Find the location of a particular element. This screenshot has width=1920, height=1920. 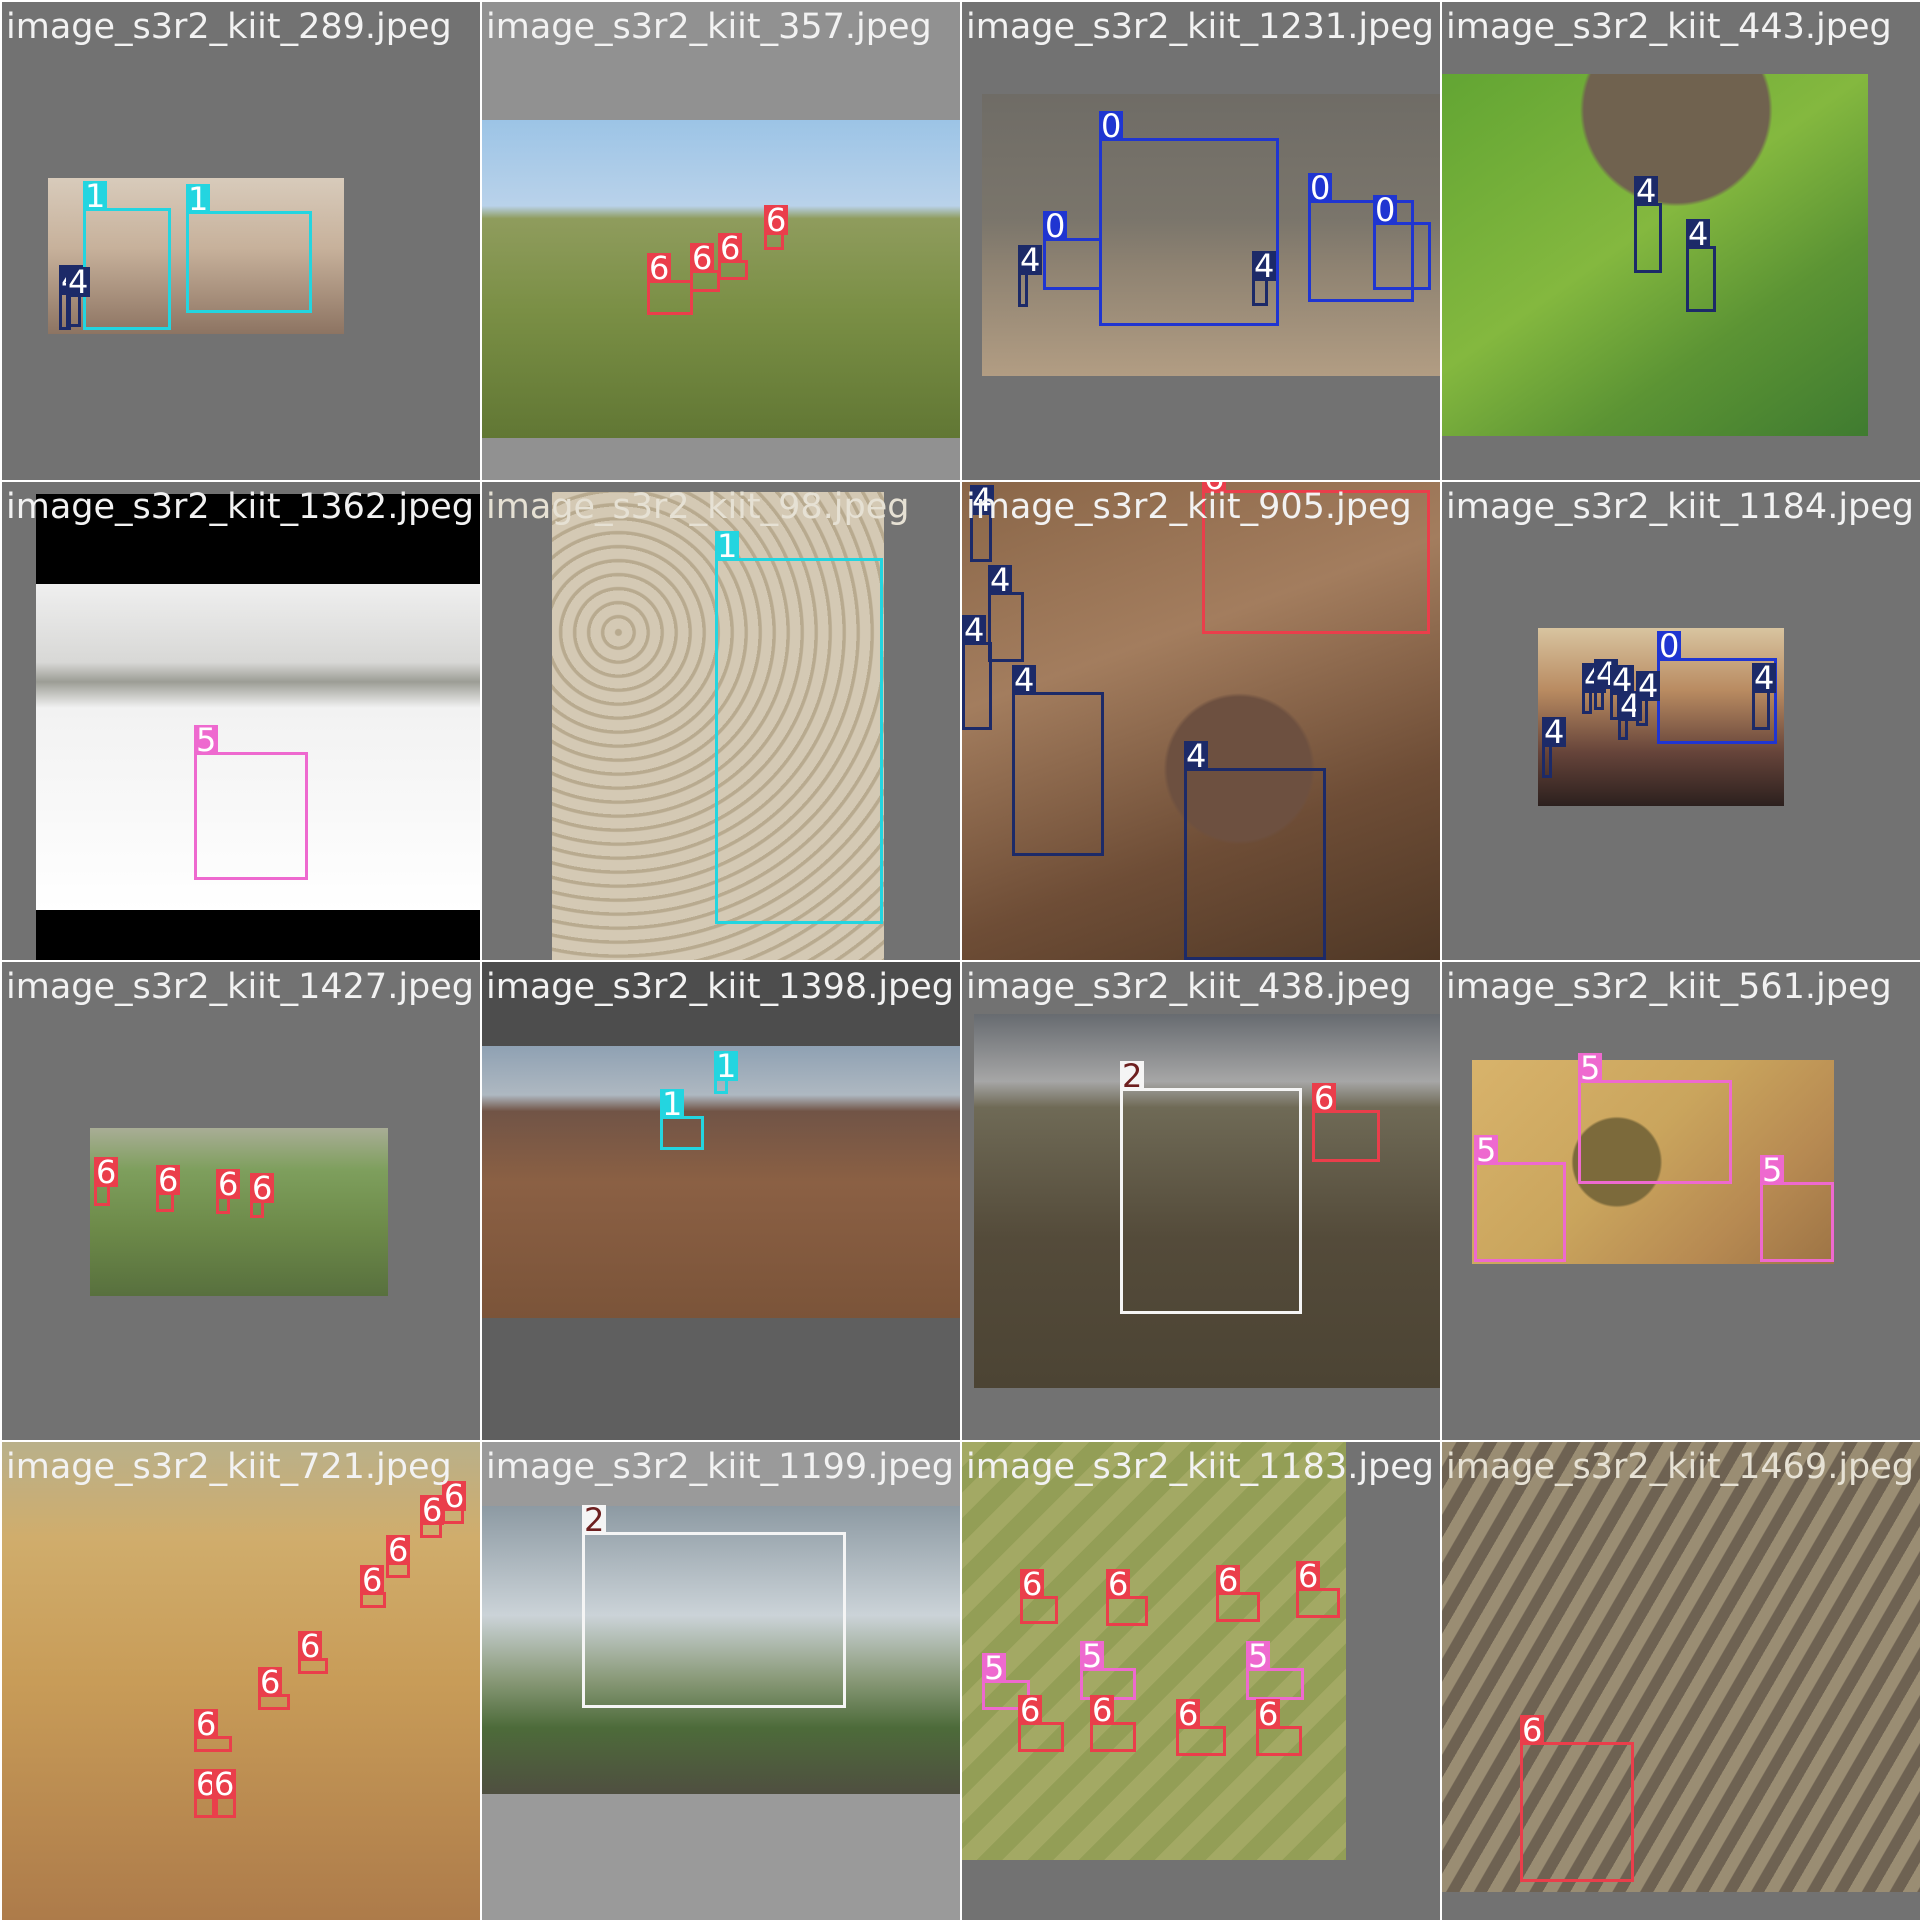

image-tile: 6 6 6 6 image_s3r2_kiit_357.jpeg is located at coordinates (721, 241).